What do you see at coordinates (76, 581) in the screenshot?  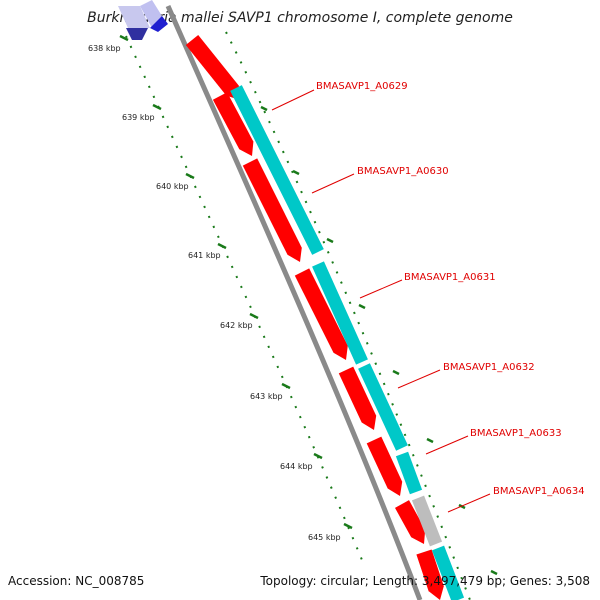 I see `accession-text: Accession: NC_008785` at bounding box center [76, 581].